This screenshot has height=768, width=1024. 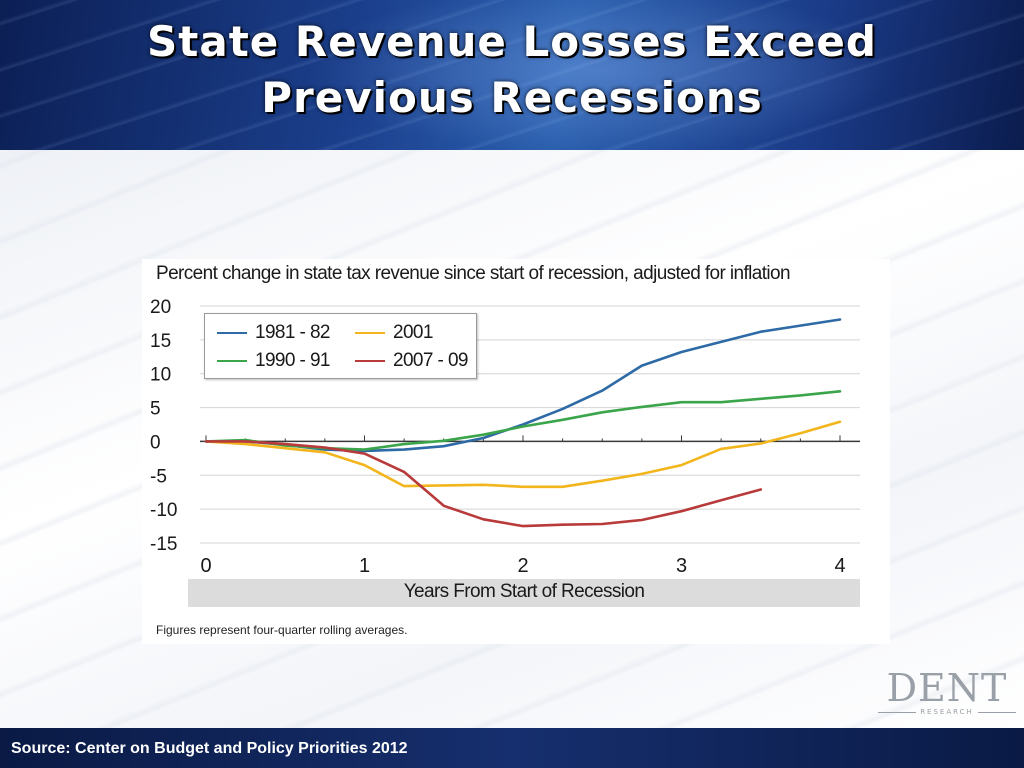 What do you see at coordinates (160, 375) in the screenshot?
I see `y-tick-label: 10` at bounding box center [160, 375].